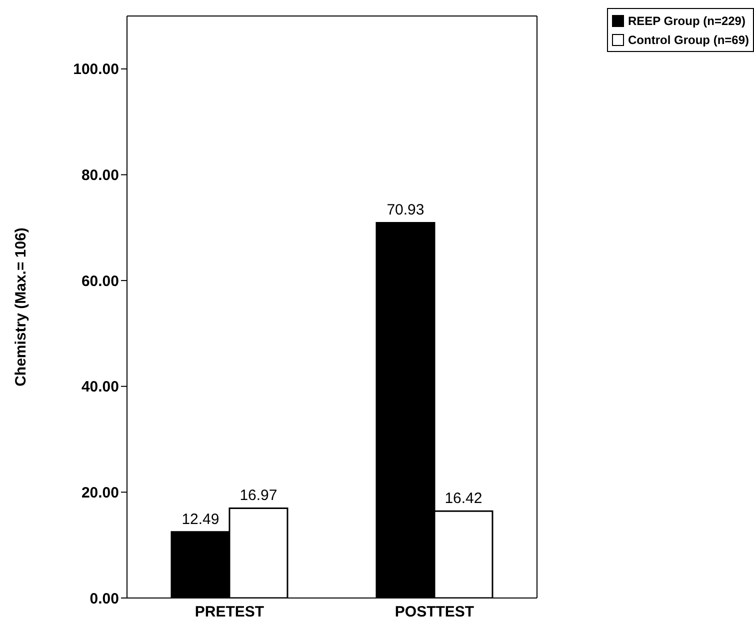  What do you see at coordinates (100, 493) in the screenshot?
I see `y-tick-label: 20.00` at bounding box center [100, 493].